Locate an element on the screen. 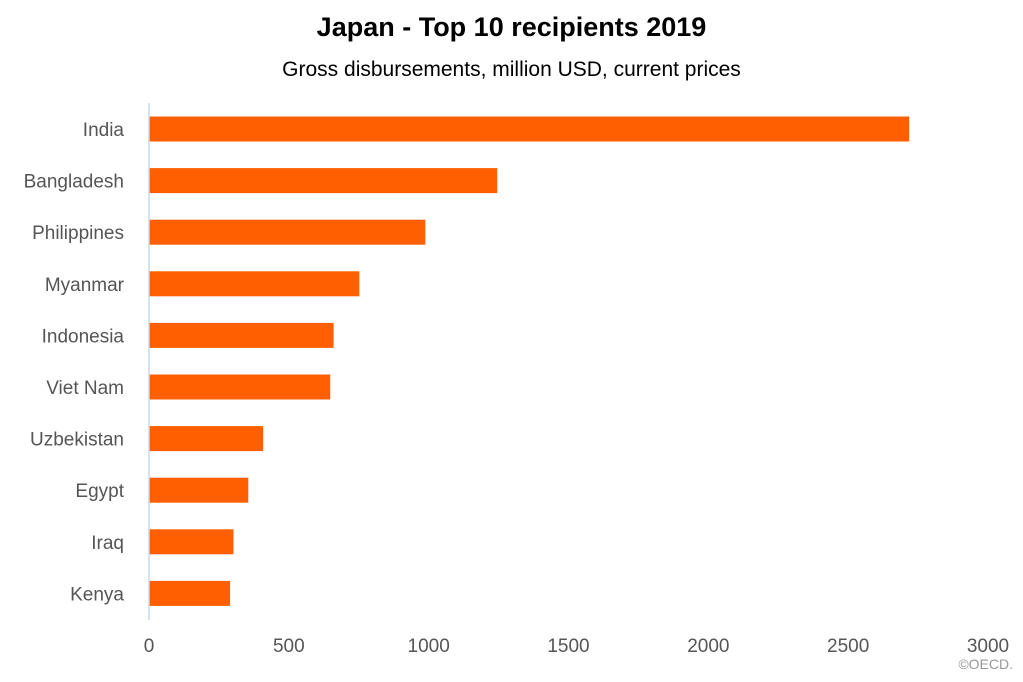  bar-uzbekistan is located at coordinates (206, 439).